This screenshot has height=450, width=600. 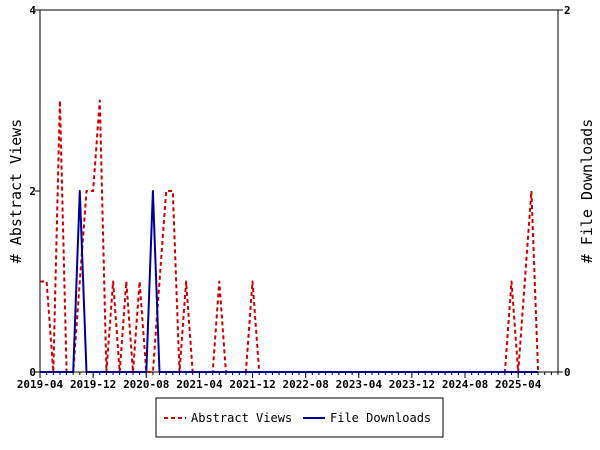 I want to click on y2-tick-label: 2, so click(x=567, y=10).